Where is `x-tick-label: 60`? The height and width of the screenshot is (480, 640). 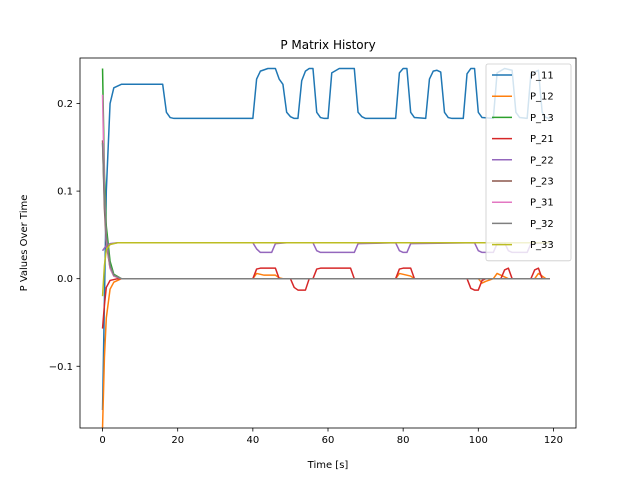 x-tick-label: 60 is located at coordinates (328, 440).